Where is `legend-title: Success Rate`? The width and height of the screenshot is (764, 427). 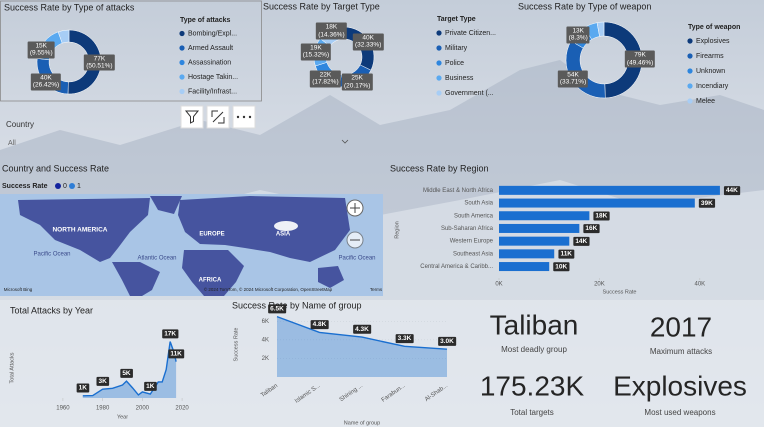 legend-title: Success Rate is located at coordinates (25, 186).